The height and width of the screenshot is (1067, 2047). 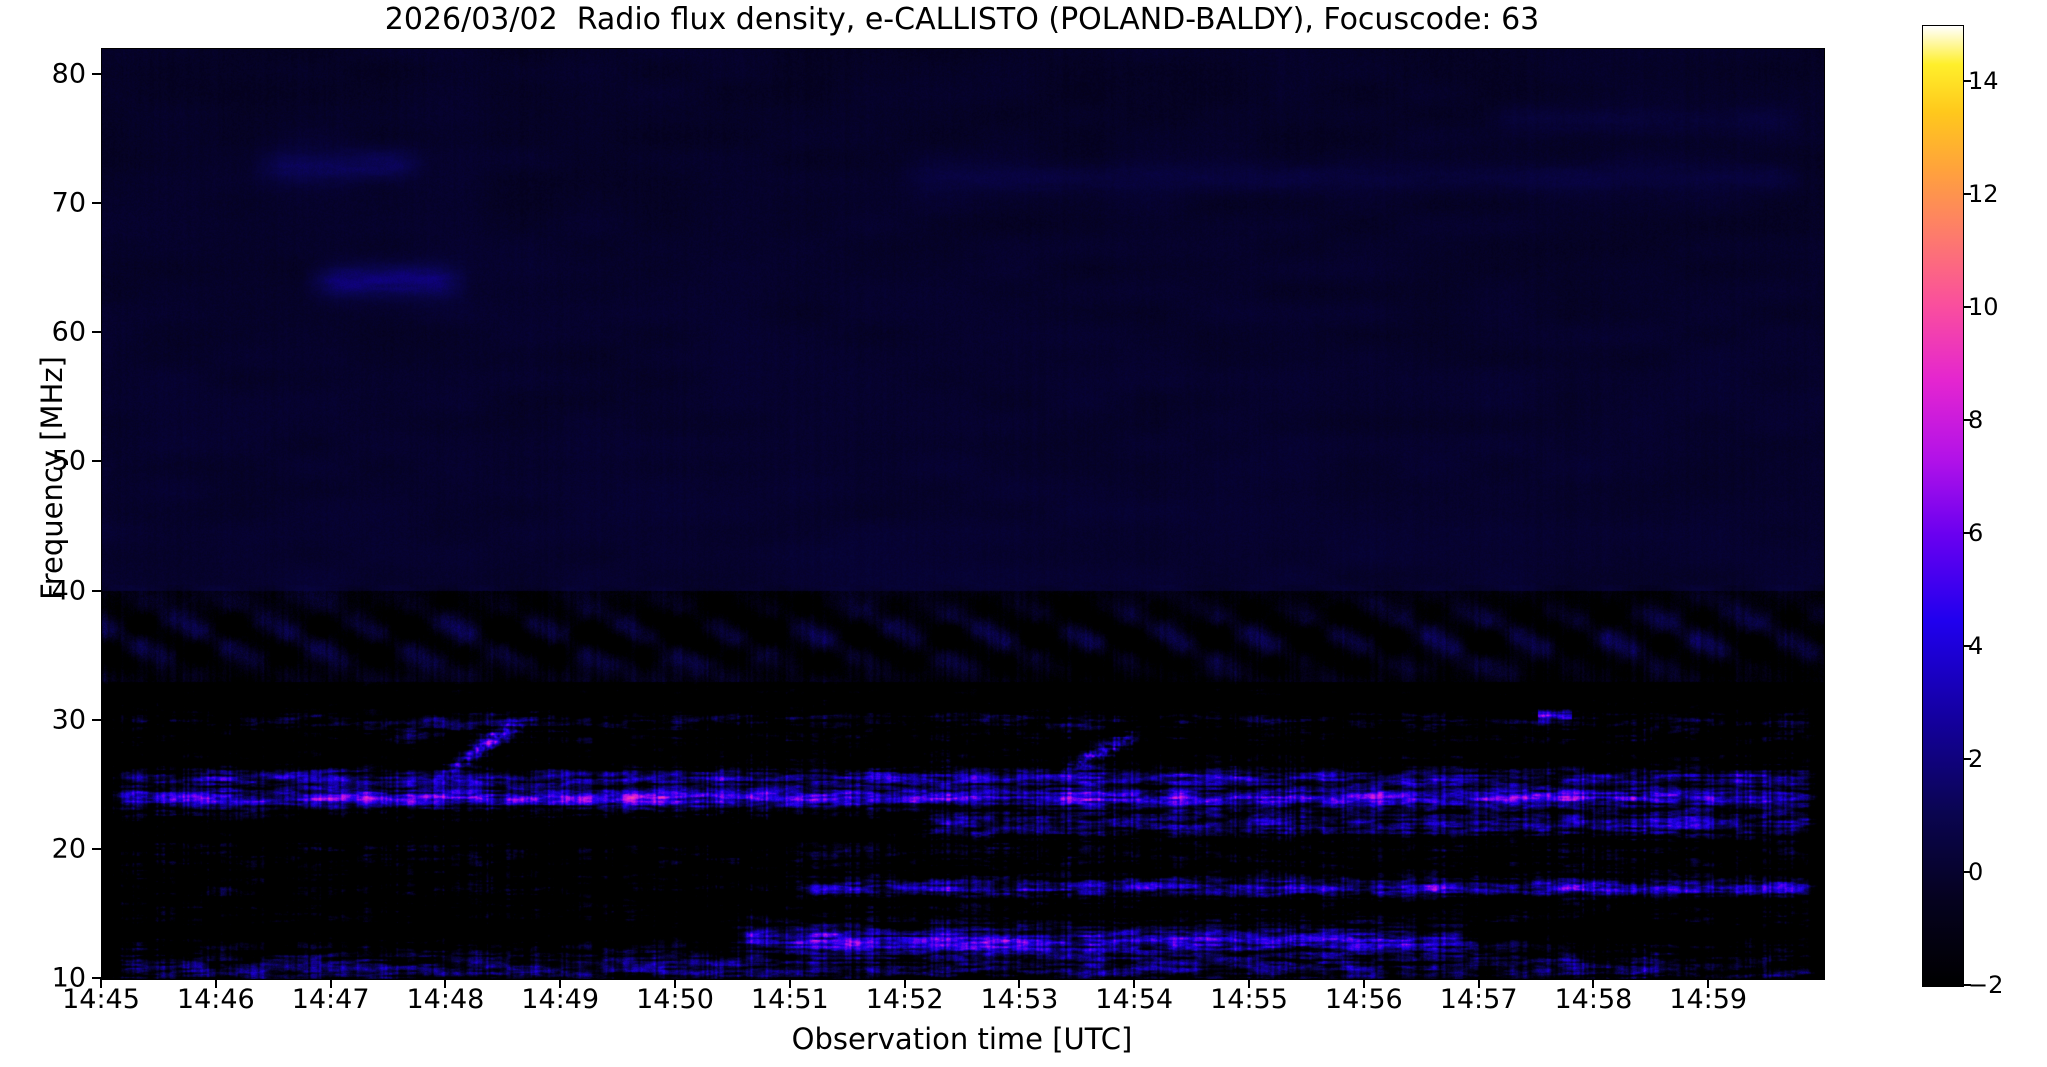 What do you see at coordinates (330, 999) in the screenshot?
I see `x-tick-label: 14:47` at bounding box center [330, 999].